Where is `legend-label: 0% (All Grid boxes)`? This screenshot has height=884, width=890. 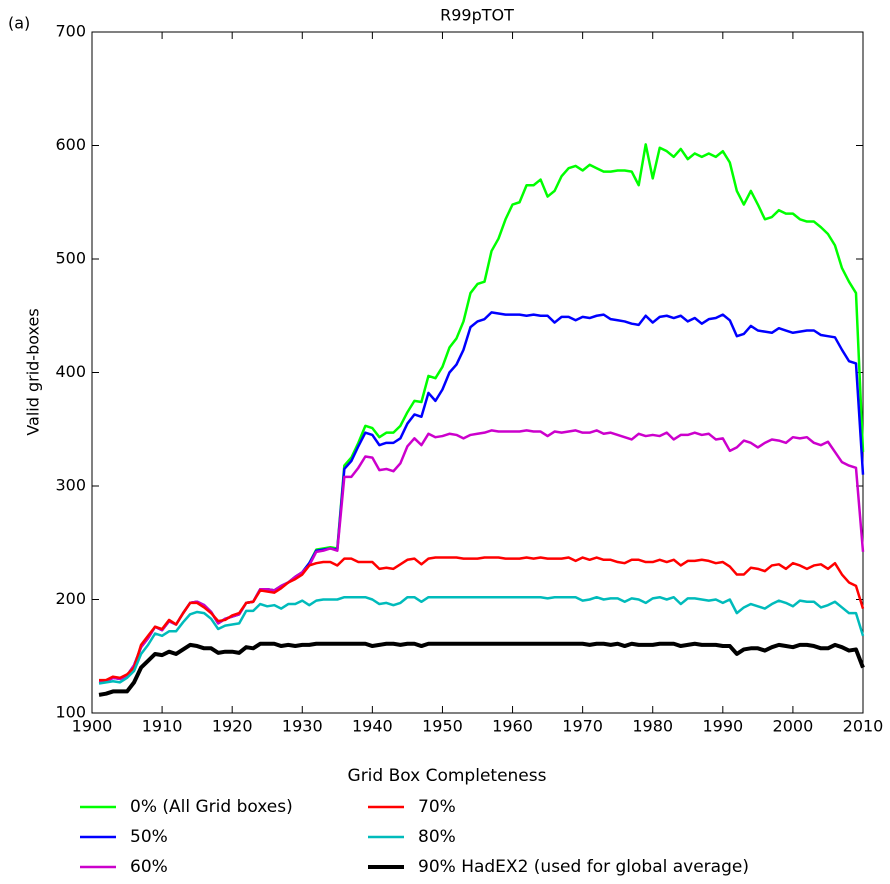
legend-label: 0% (All Grid boxes) is located at coordinates (211, 807).